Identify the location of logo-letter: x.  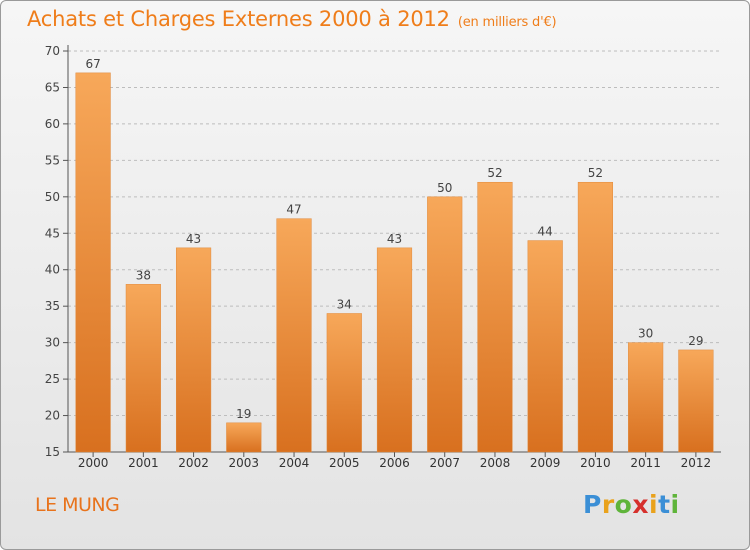
(640, 504).